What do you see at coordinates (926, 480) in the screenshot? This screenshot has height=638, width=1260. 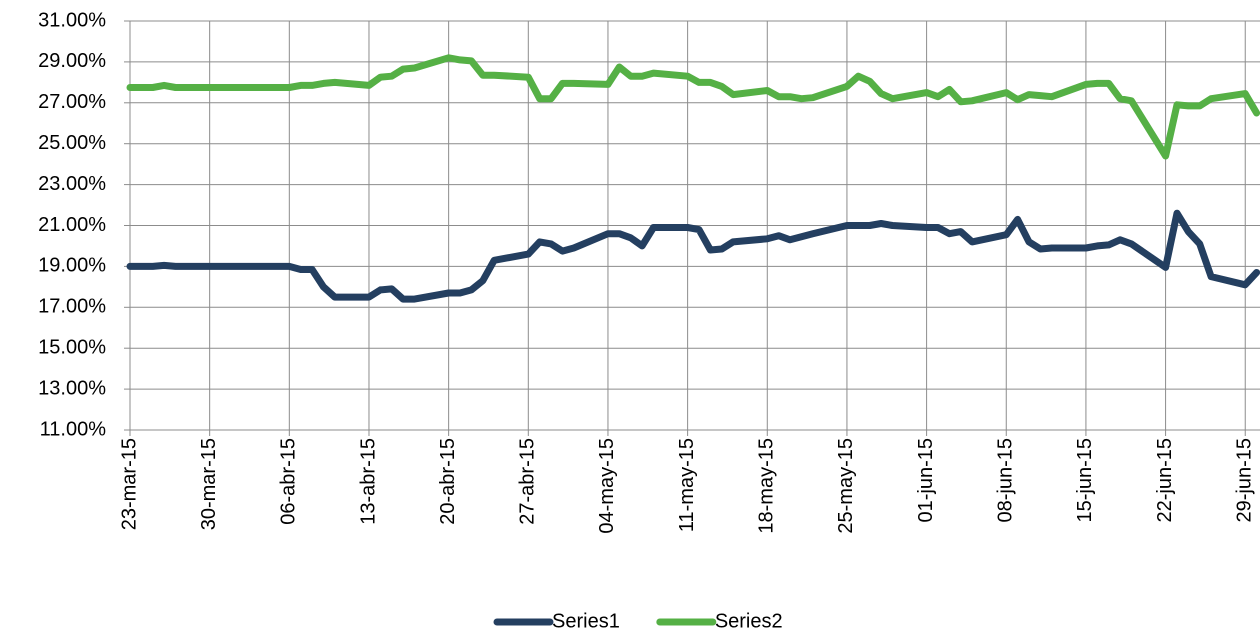 I see `x-tick-label: 01-jun-15` at bounding box center [926, 480].